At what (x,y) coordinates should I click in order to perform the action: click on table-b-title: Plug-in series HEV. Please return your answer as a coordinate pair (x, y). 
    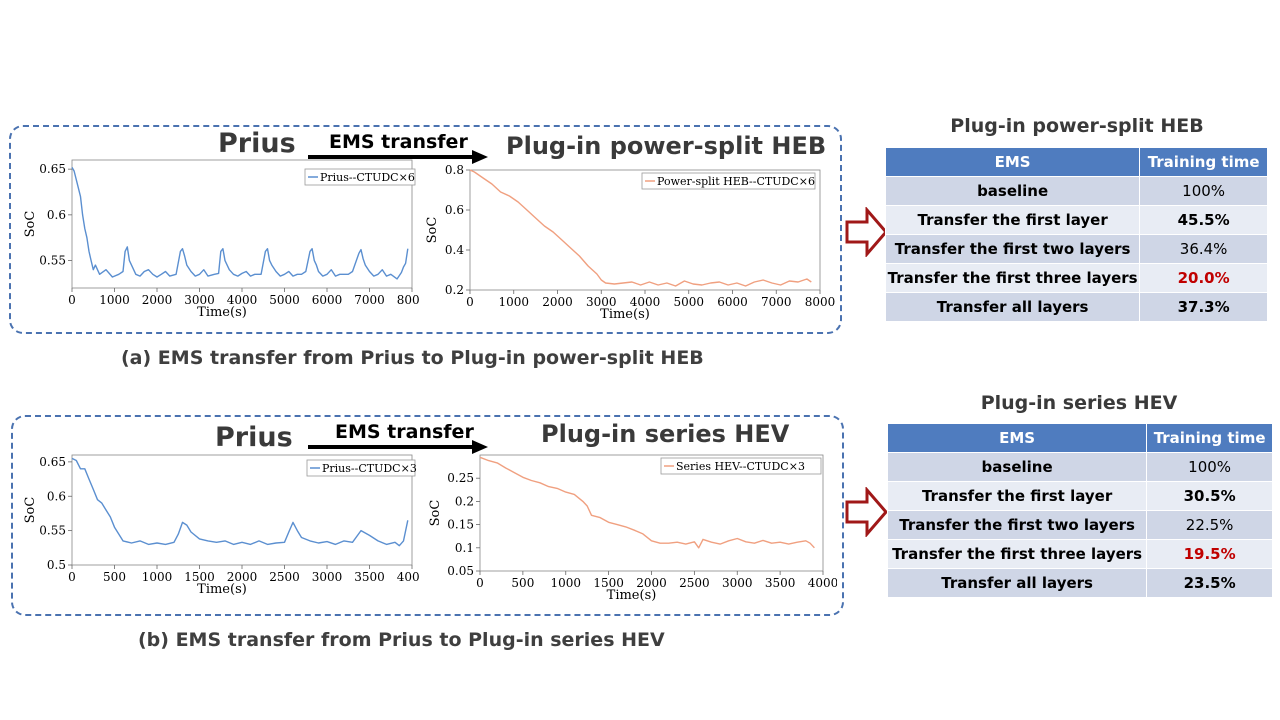
    Looking at the image, I should click on (1079, 403).